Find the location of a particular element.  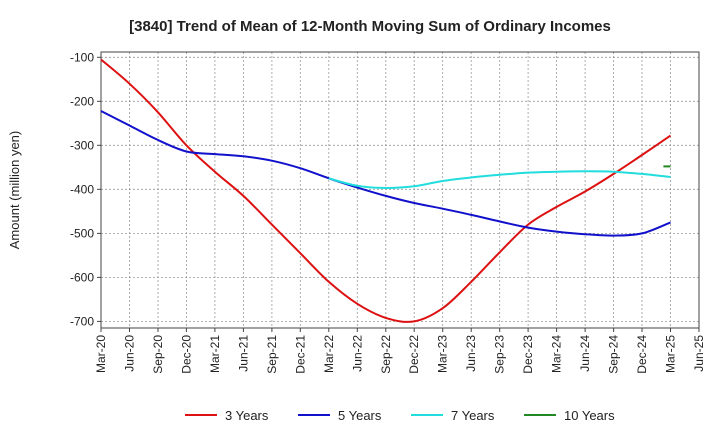

x-tick-label: Sep-21 is located at coordinates (272, 354).